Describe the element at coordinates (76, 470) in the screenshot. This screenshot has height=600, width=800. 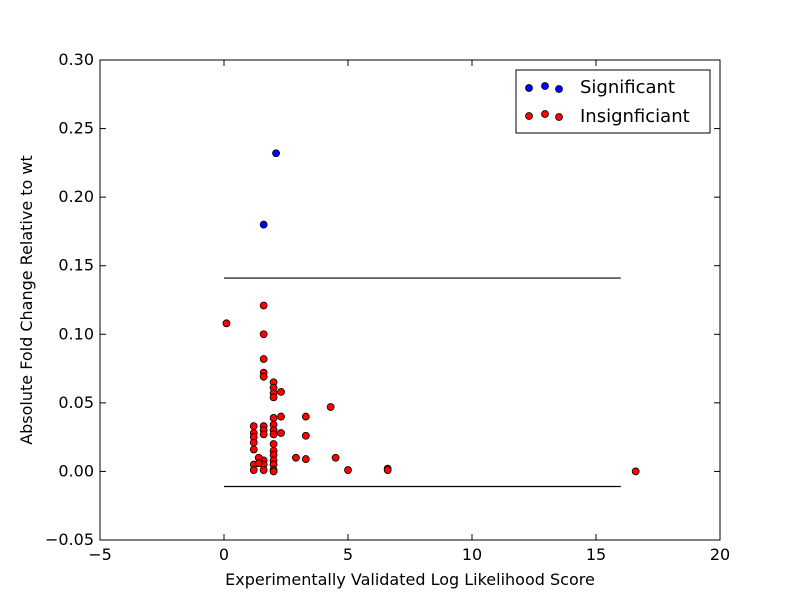
I see `y-tick-label: 0.00` at that location.